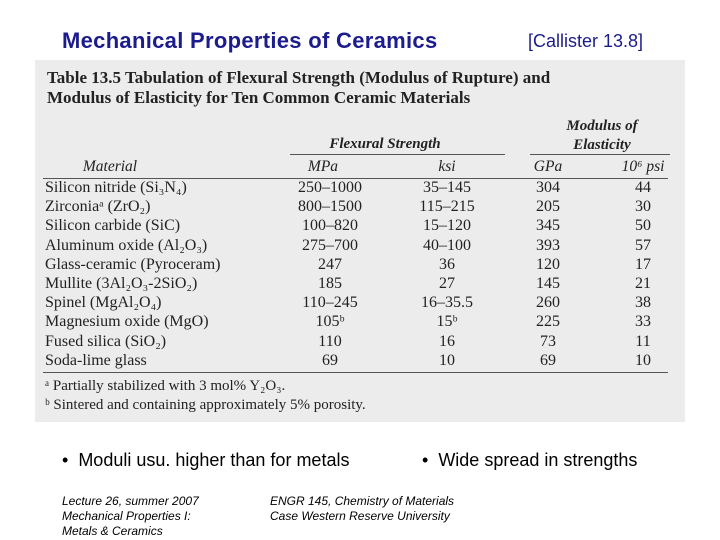  What do you see at coordinates (643, 264) in the screenshot?
I see `value-cell: 17` at bounding box center [643, 264].